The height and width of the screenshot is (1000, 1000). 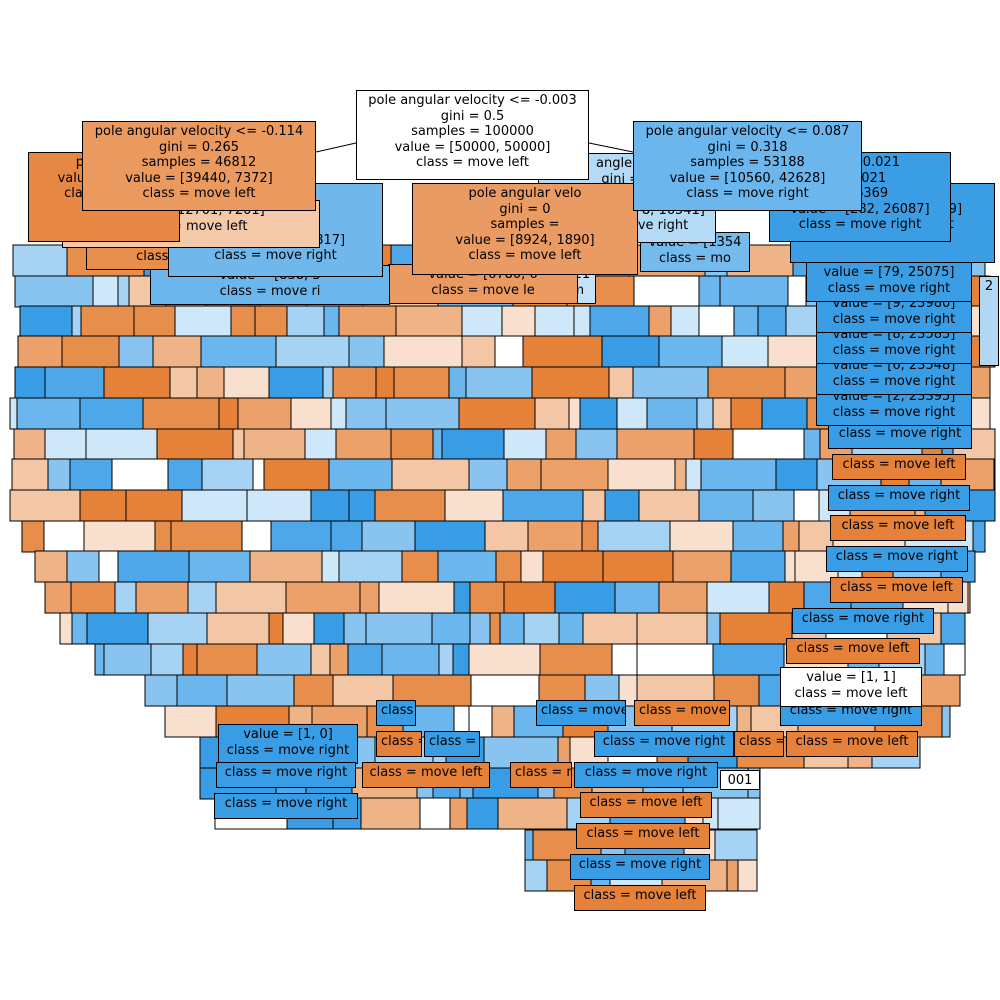 I want to click on tree-node-line: 001, so click(x=740, y=780).